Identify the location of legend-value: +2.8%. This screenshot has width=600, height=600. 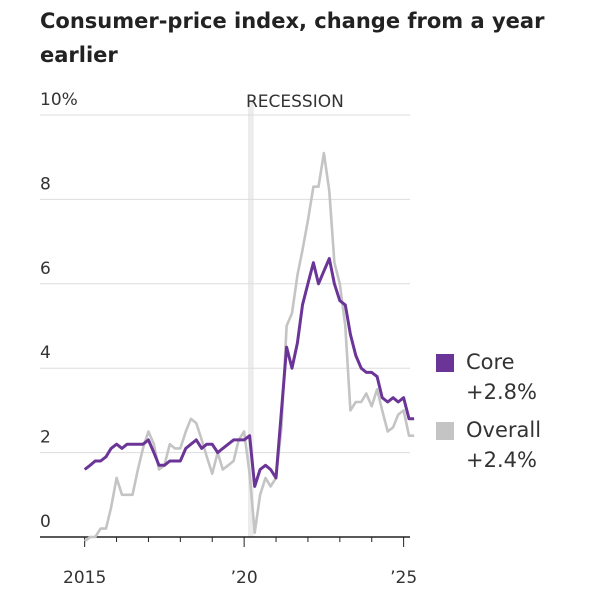
(501, 392).